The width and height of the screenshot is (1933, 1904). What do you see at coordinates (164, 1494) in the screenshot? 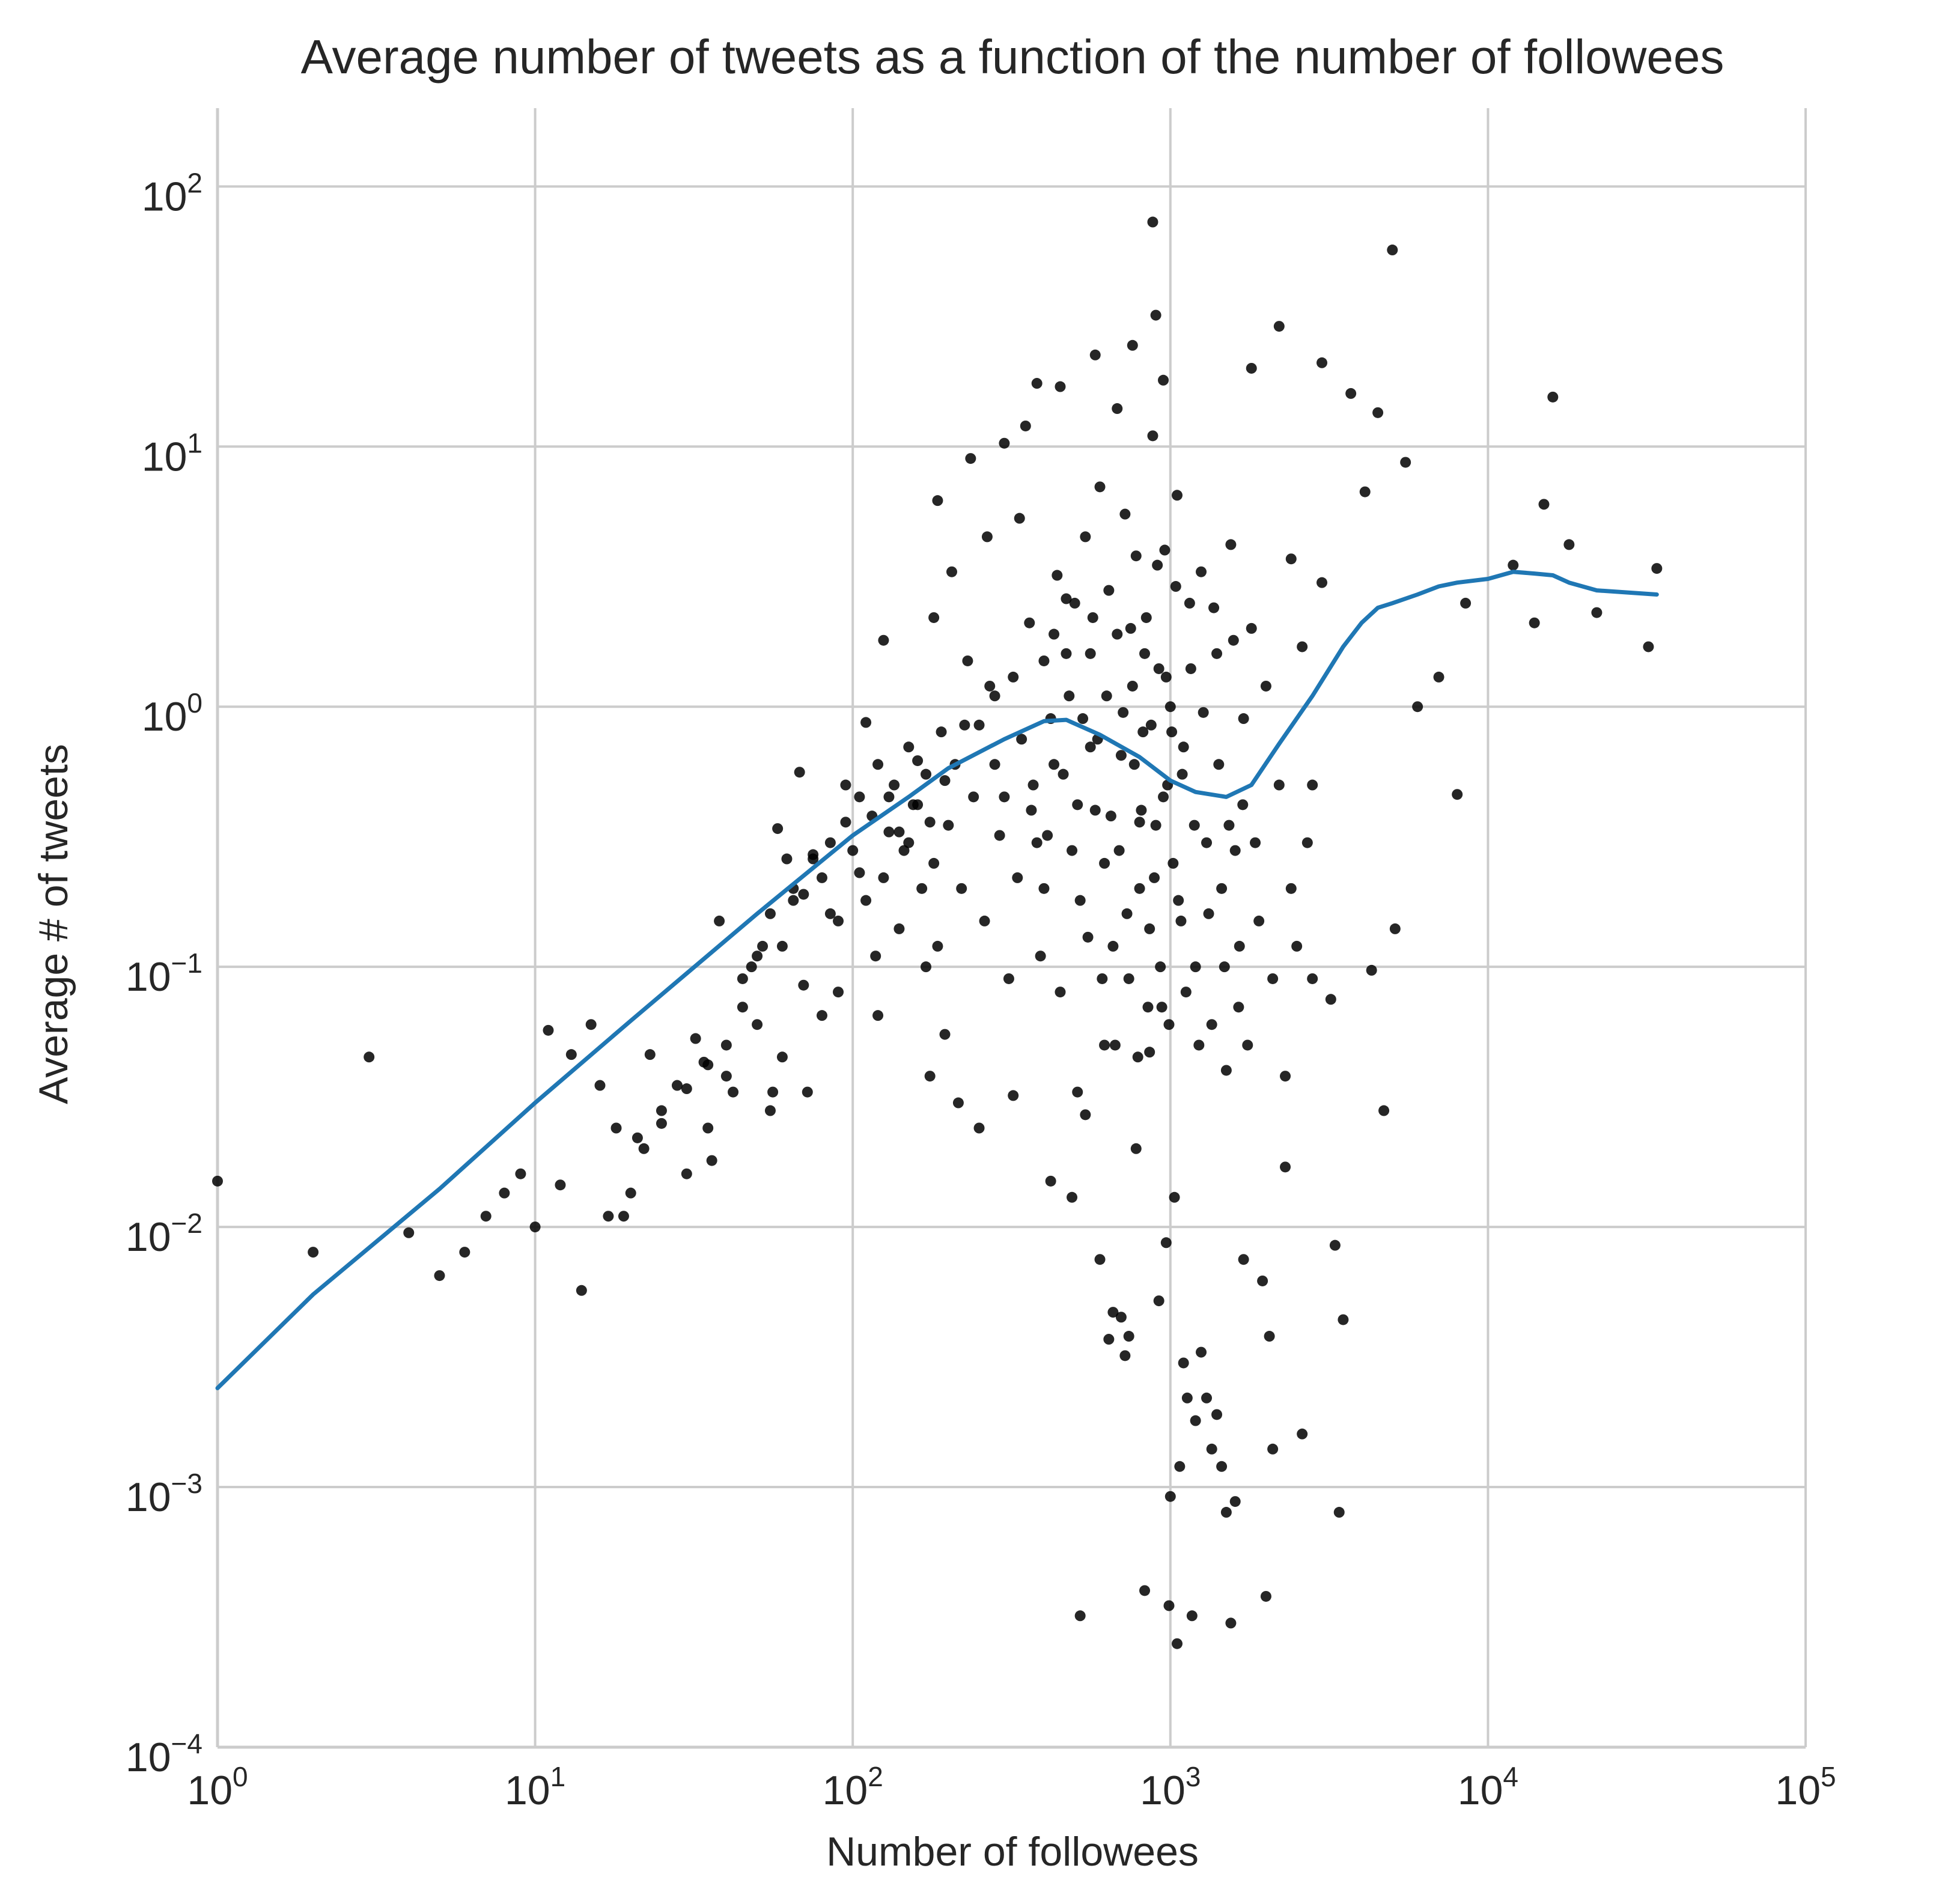
I see `y-tick-label: 10⁻³` at bounding box center [164, 1494].